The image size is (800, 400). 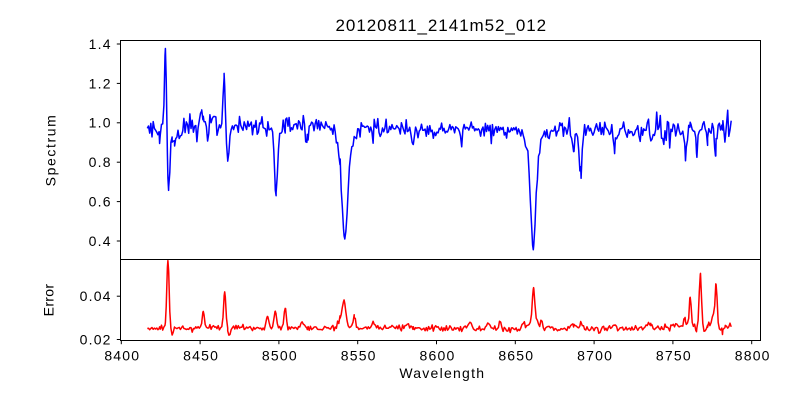 What do you see at coordinates (100, 123) in the screenshot?
I see `svg-text: 1.0` at bounding box center [100, 123].